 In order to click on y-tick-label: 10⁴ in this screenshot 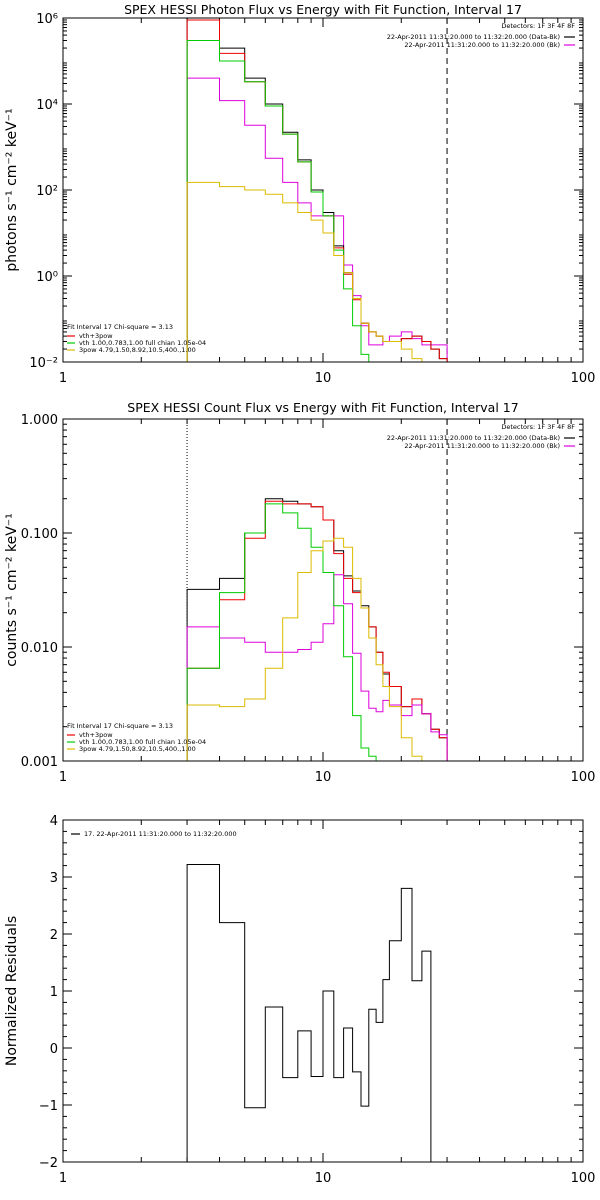, I will do `click(47, 105)`.